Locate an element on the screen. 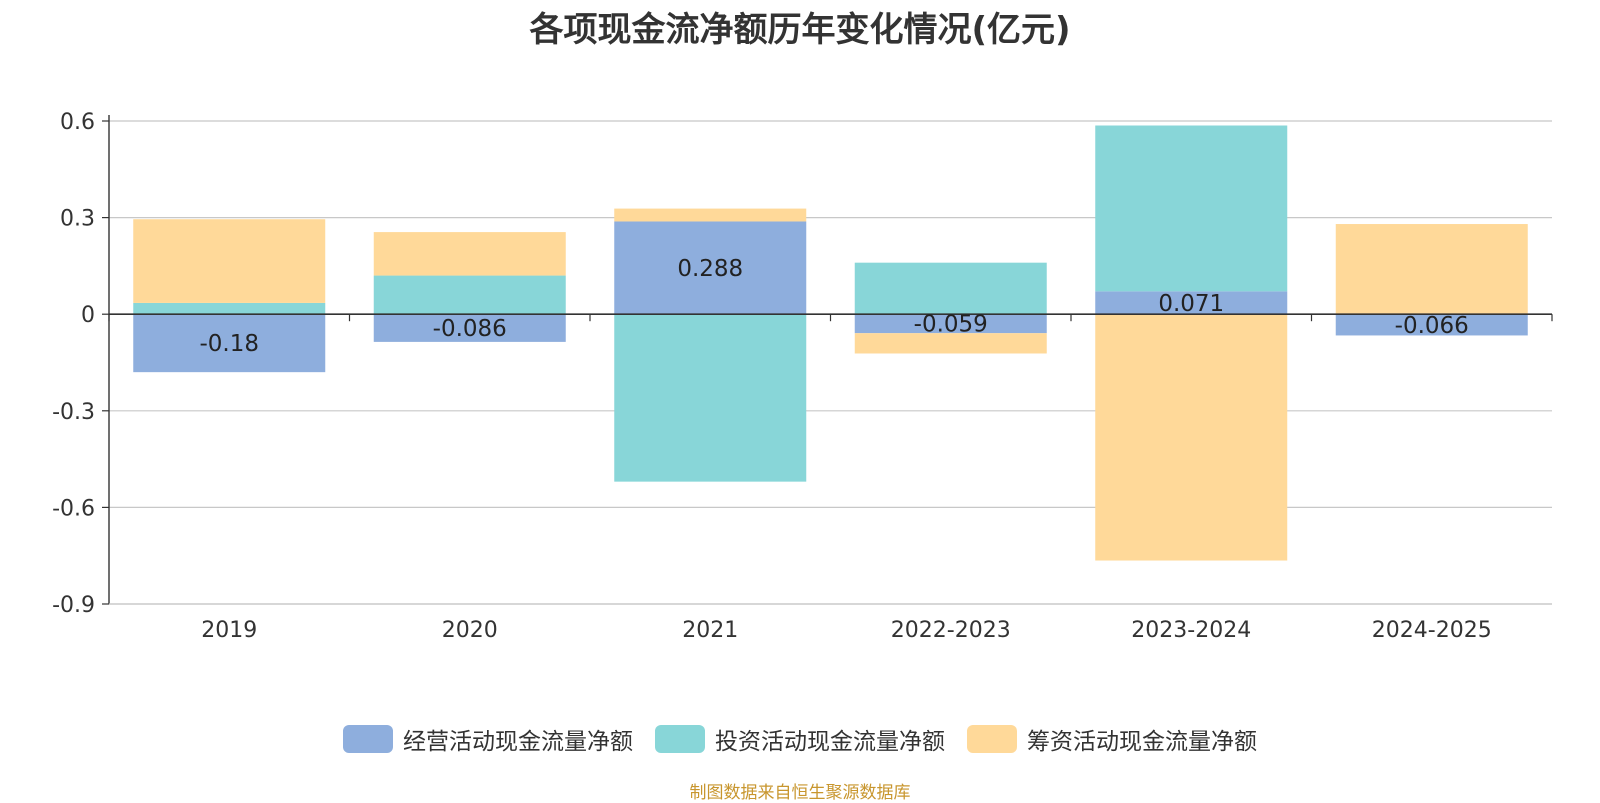 The height and width of the screenshot is (803, 1600). data-label: 0.288 is located at coordinates (710, 269).